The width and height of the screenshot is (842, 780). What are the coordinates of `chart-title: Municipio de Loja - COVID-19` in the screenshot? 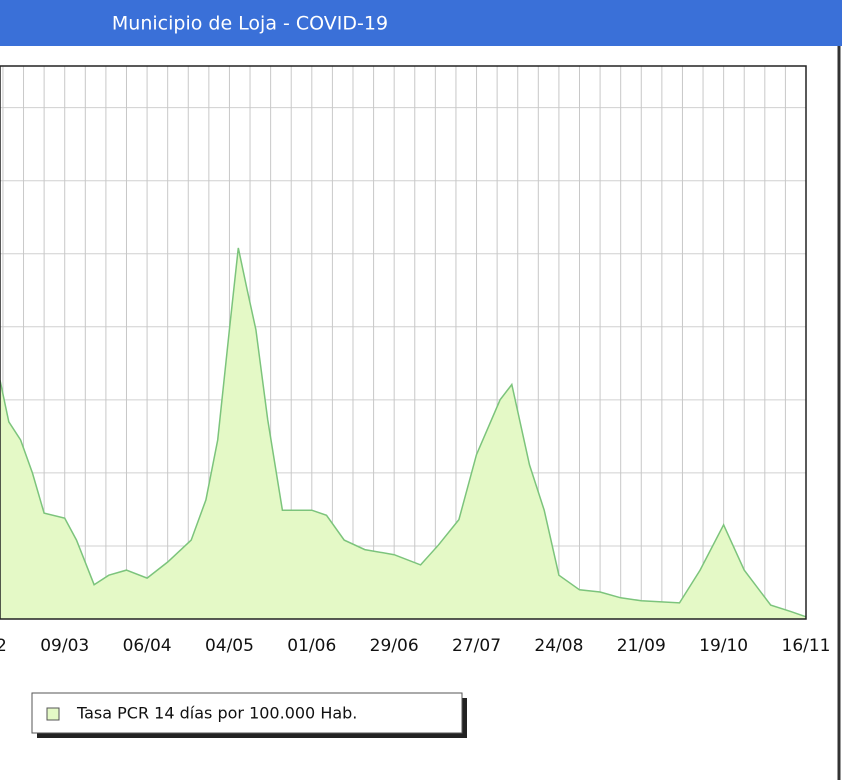 It's located at (250, 24).